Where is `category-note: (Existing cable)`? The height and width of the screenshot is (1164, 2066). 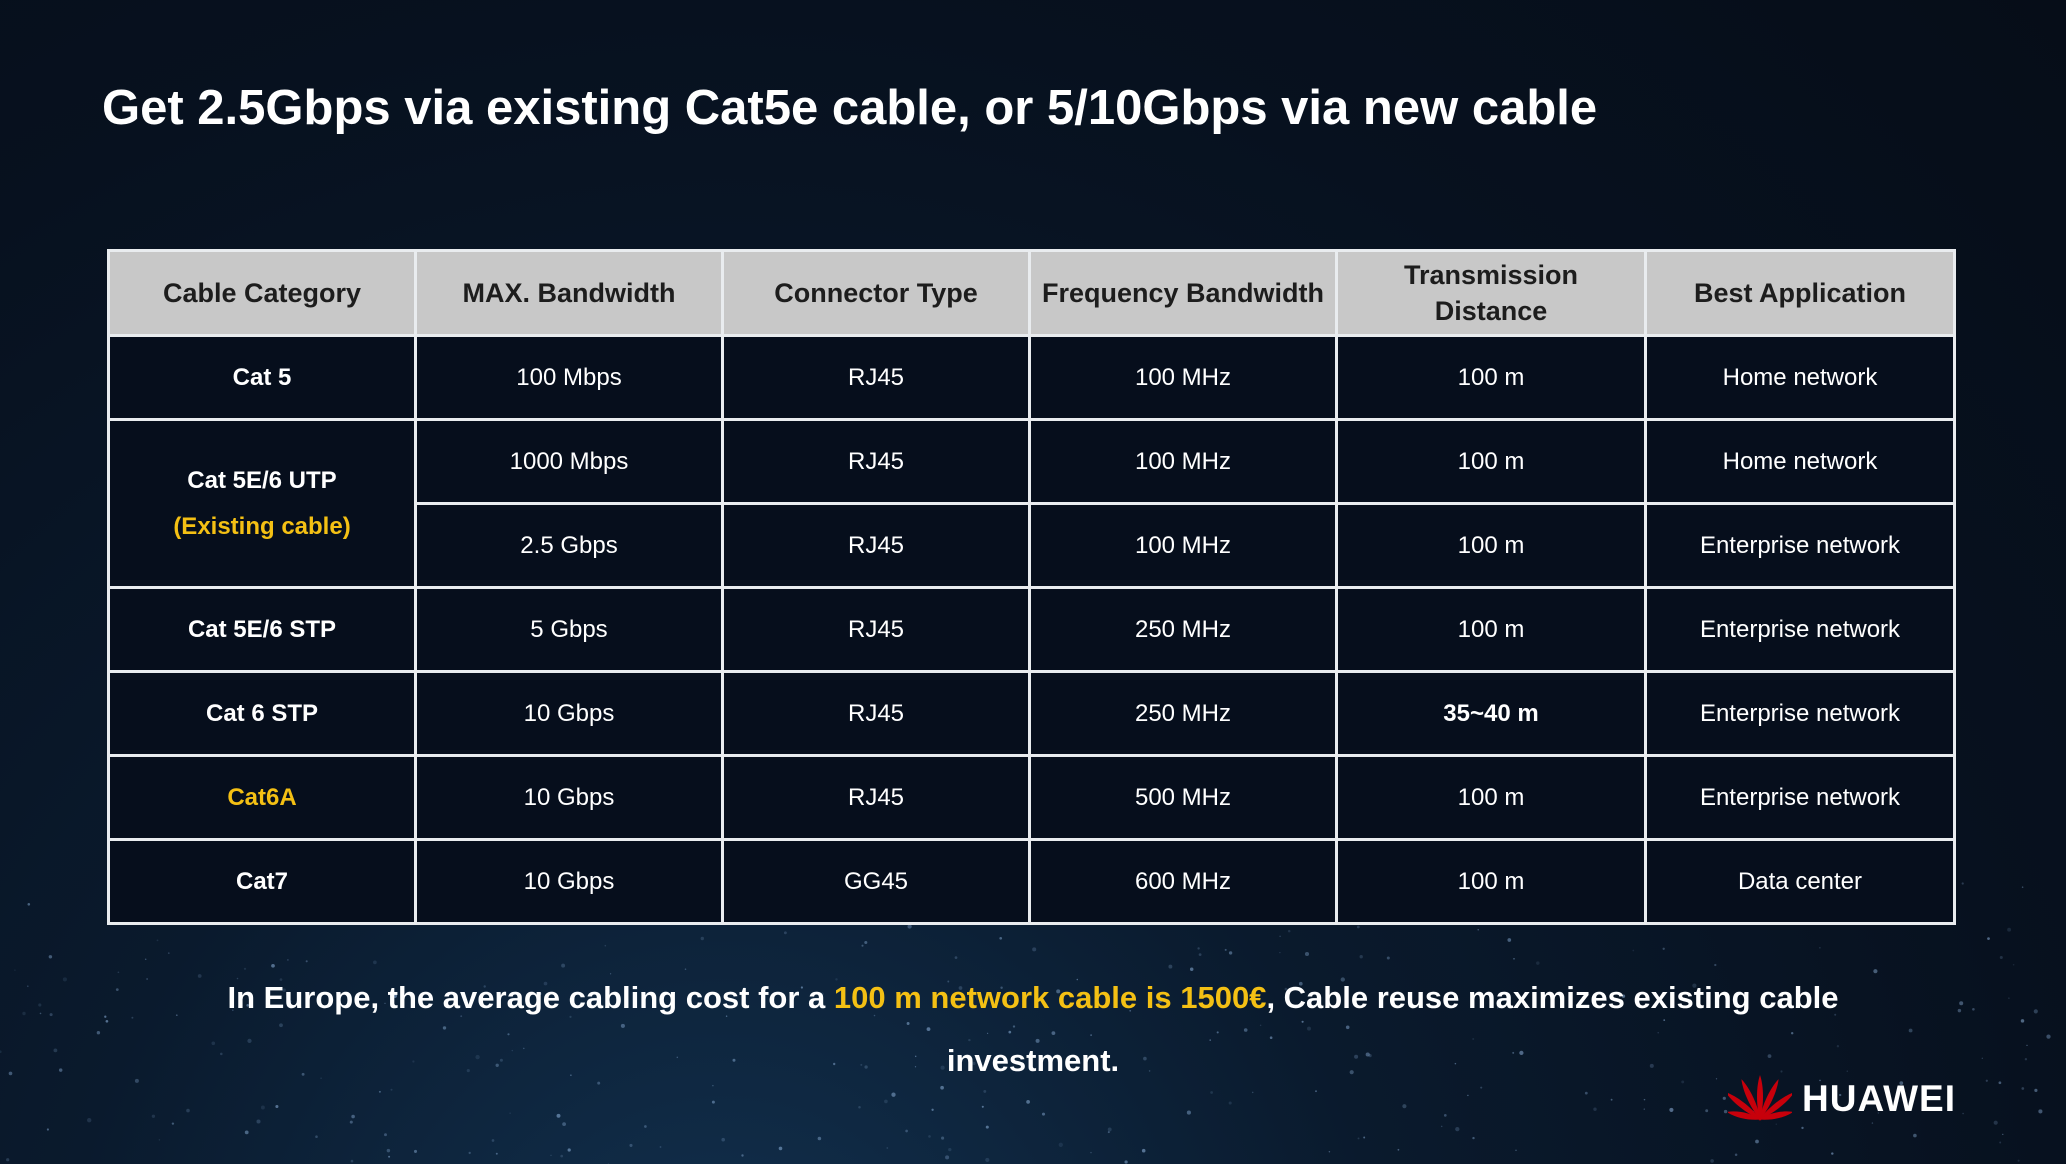
category-note: (Existing cable) is located at coordinates (262, 526).